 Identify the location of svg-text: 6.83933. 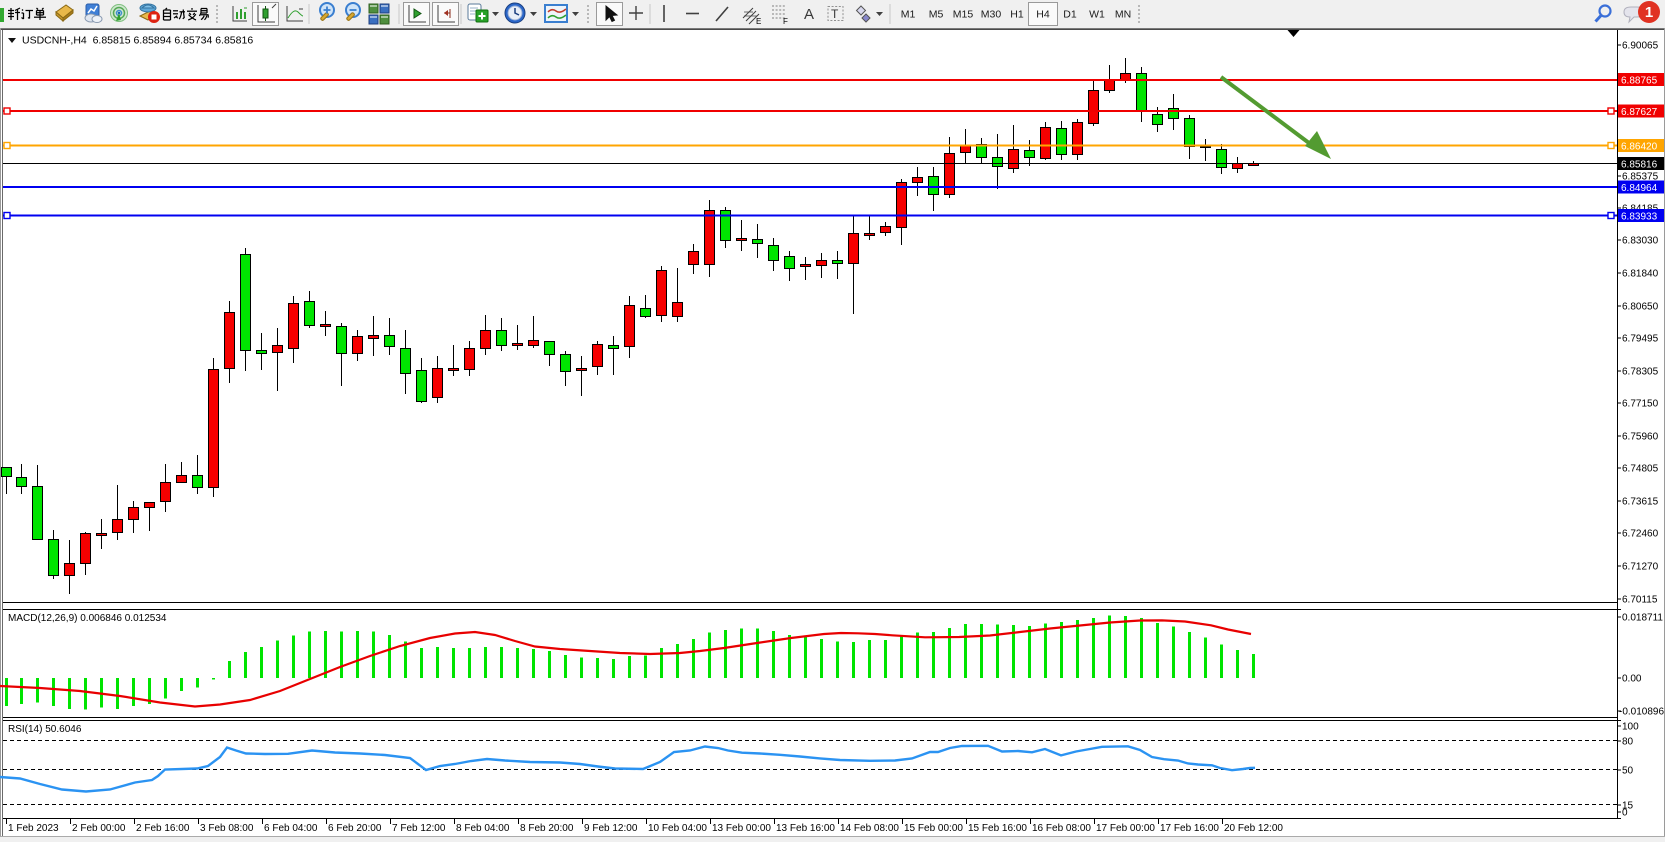
(1639, 217).